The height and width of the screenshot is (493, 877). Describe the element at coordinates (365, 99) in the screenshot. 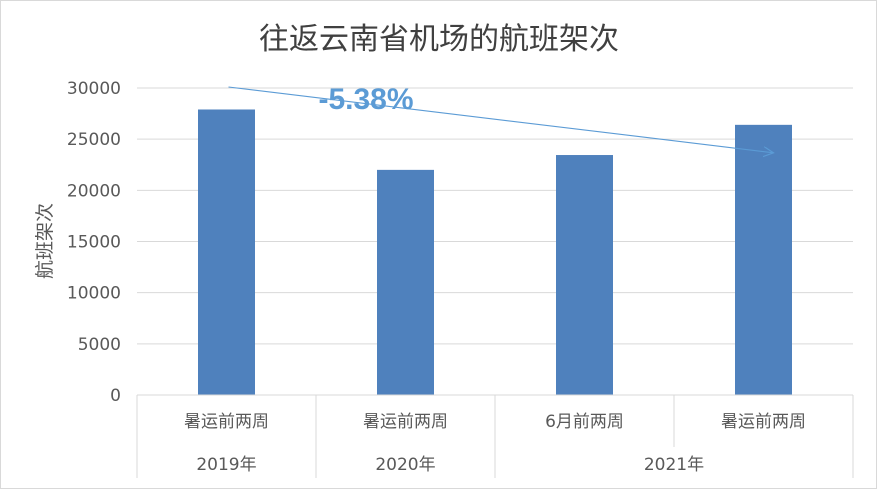

I see `change-percent-label: -5.38%` at that location.